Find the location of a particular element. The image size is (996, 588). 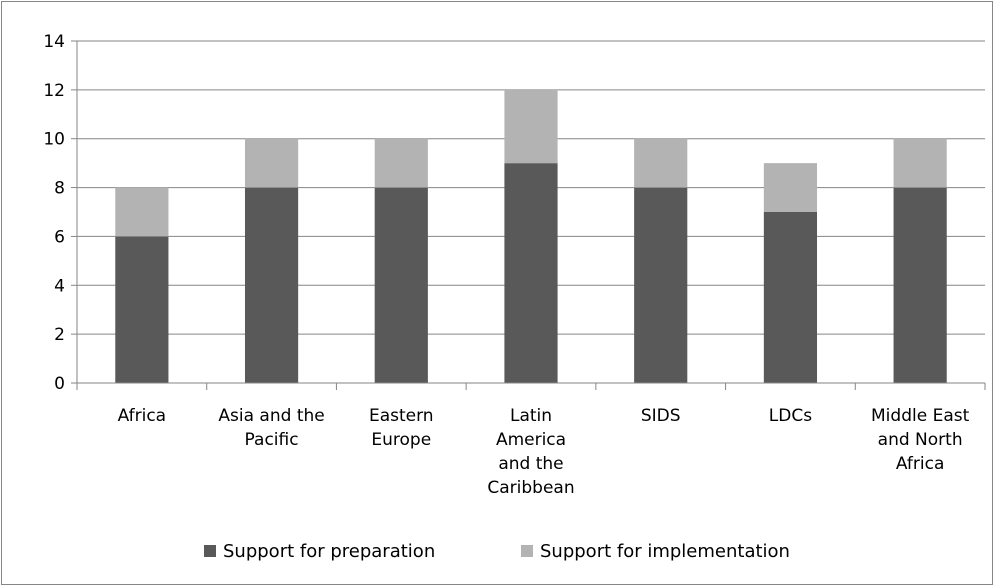

x-category-label: Eastern Europe is located at coordinates (401, 428).